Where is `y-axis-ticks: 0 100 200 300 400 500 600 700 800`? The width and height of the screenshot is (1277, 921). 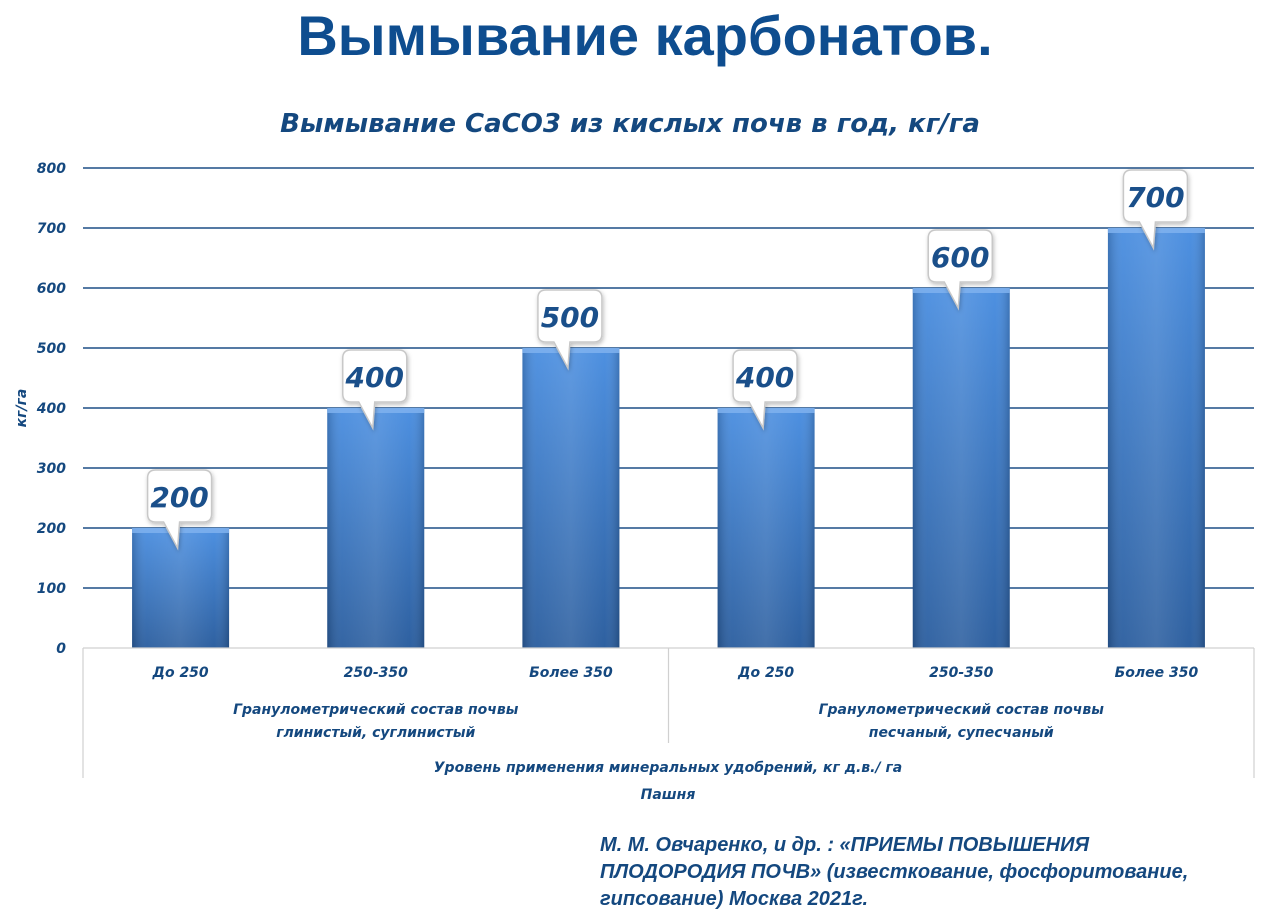 y-axis-ticks: 0 100 200 300 400 500 600 700 800 is located at coordinates (51, 409).